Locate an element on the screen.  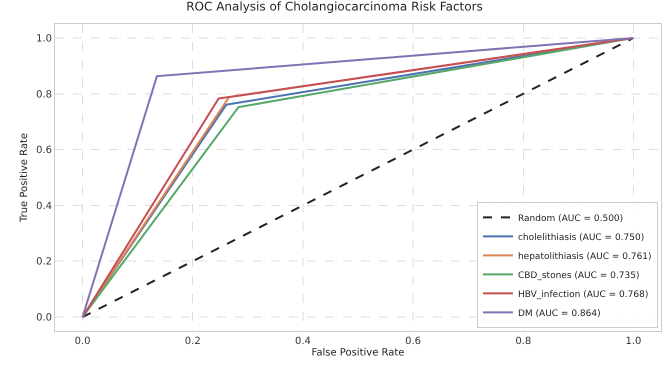
legend-label: hepatolithiasis (AUC = 0.761) is located at coordinates (585, 257).